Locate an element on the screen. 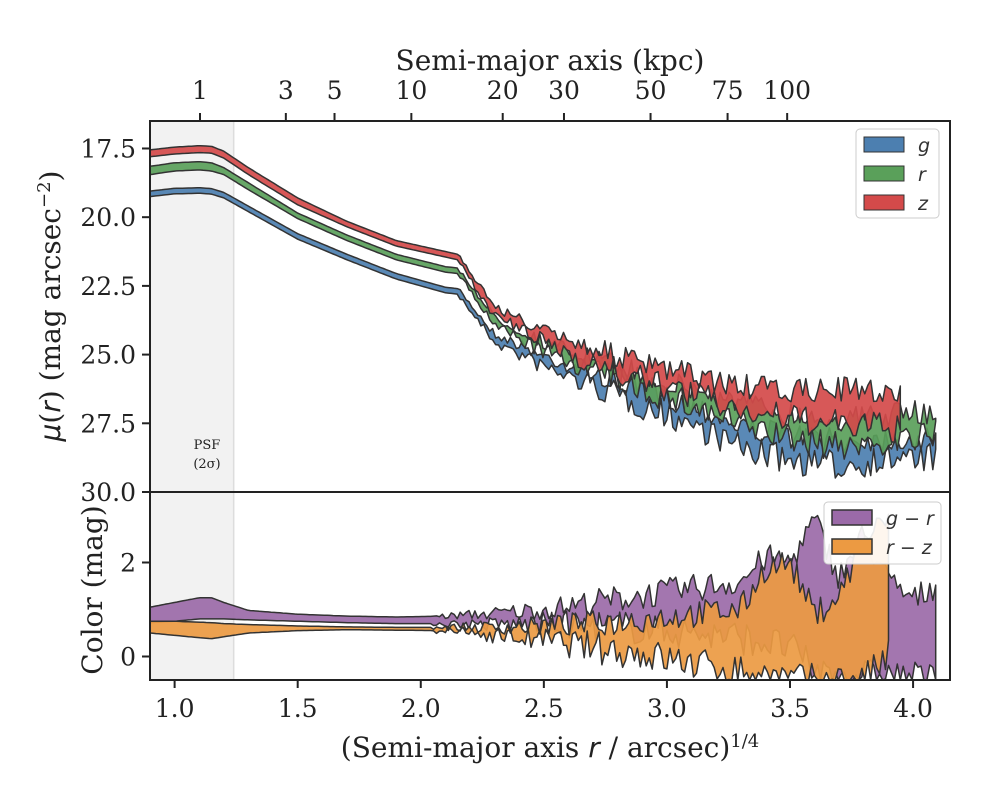 The image size is (1000, 800). x-tick-label: 2.5 is located at coordinates (544, 708).